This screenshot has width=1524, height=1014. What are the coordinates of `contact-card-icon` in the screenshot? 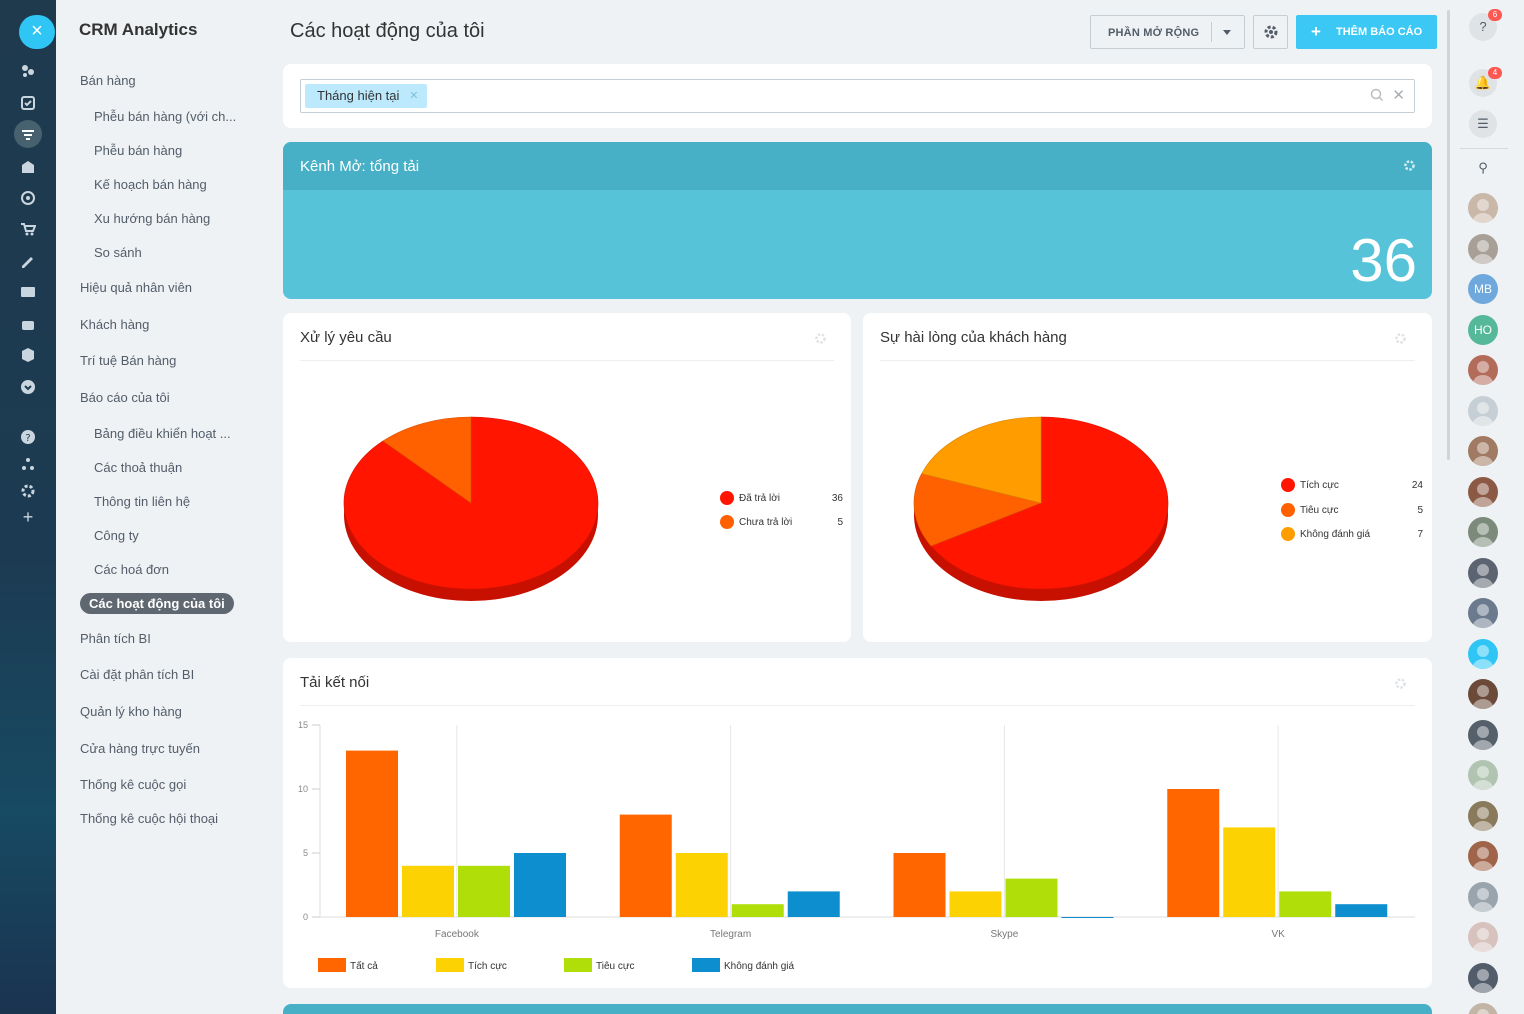 It's located at (28, 291).